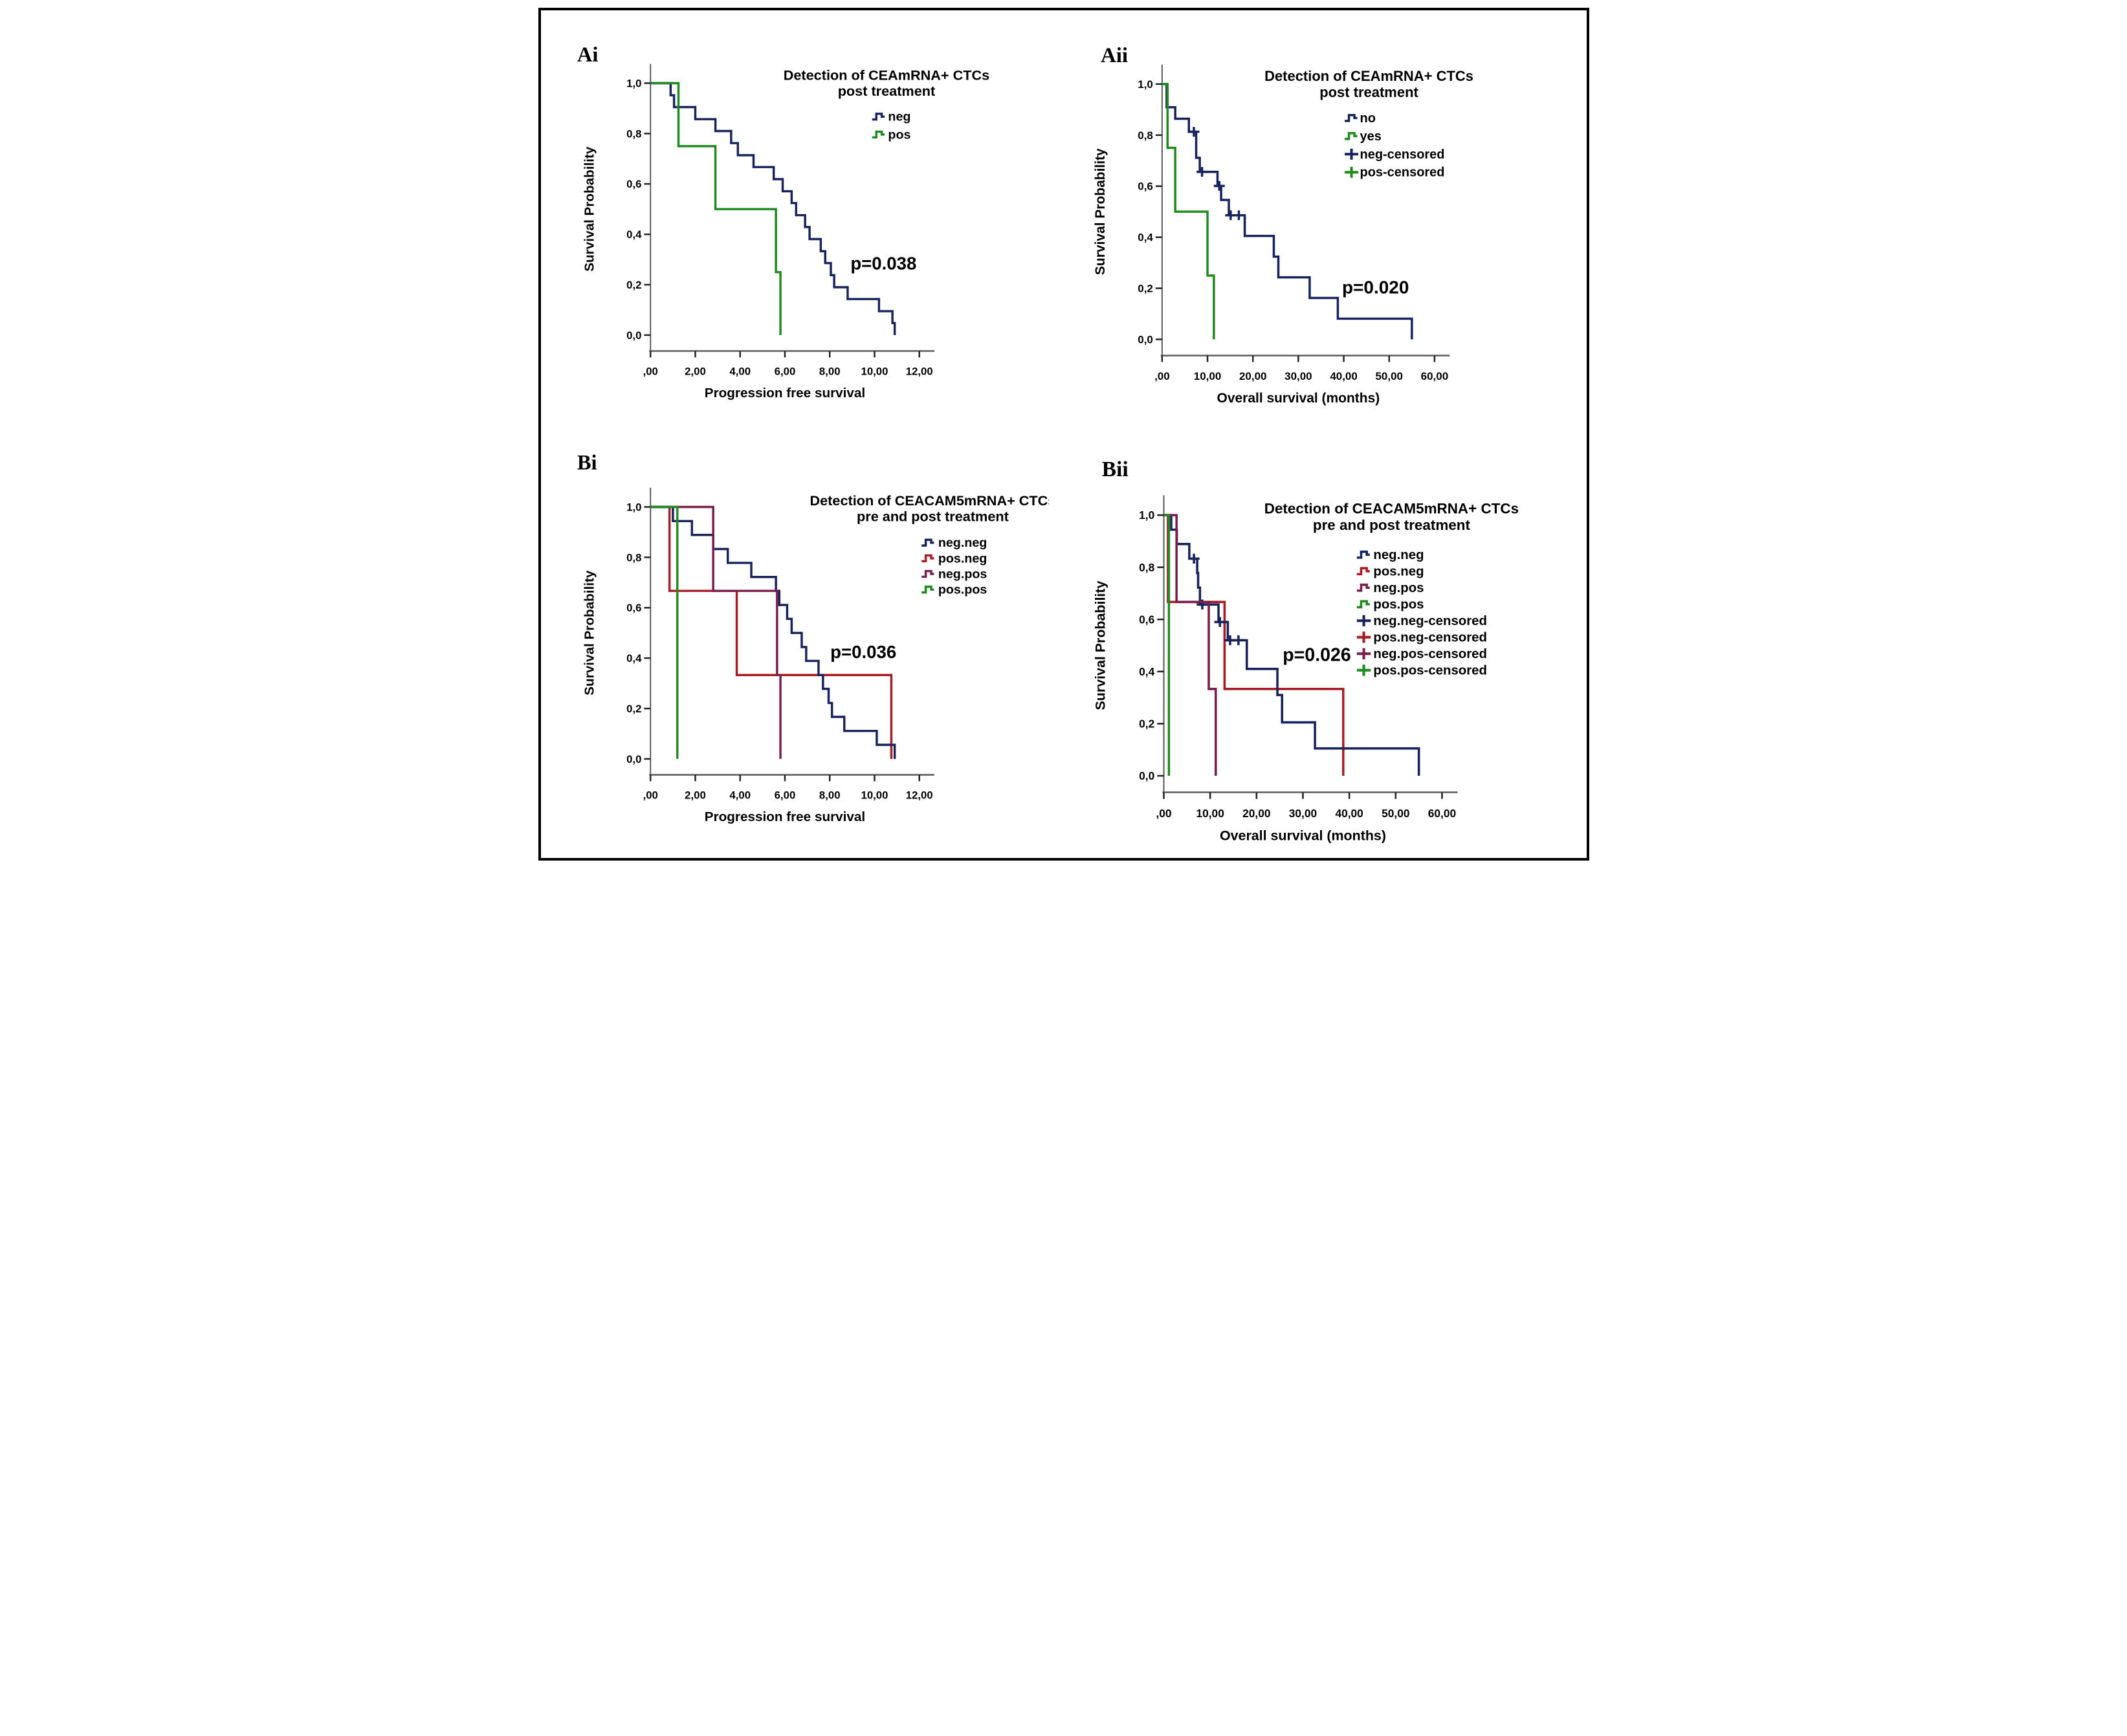  Describe the element at coordinates (1115, 469) in the screenshot. I see `panel-label-bii: Bii` at that location.